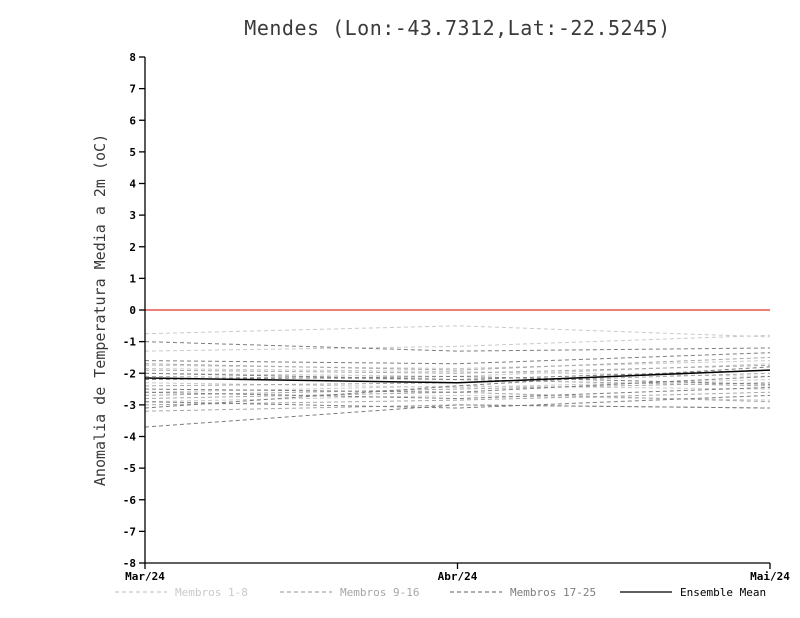 This screenshot has height=618, width=800. I want to click on y-axis-label: Anomalia de Temperatura Media a 2m (oC), so click(100, 310).